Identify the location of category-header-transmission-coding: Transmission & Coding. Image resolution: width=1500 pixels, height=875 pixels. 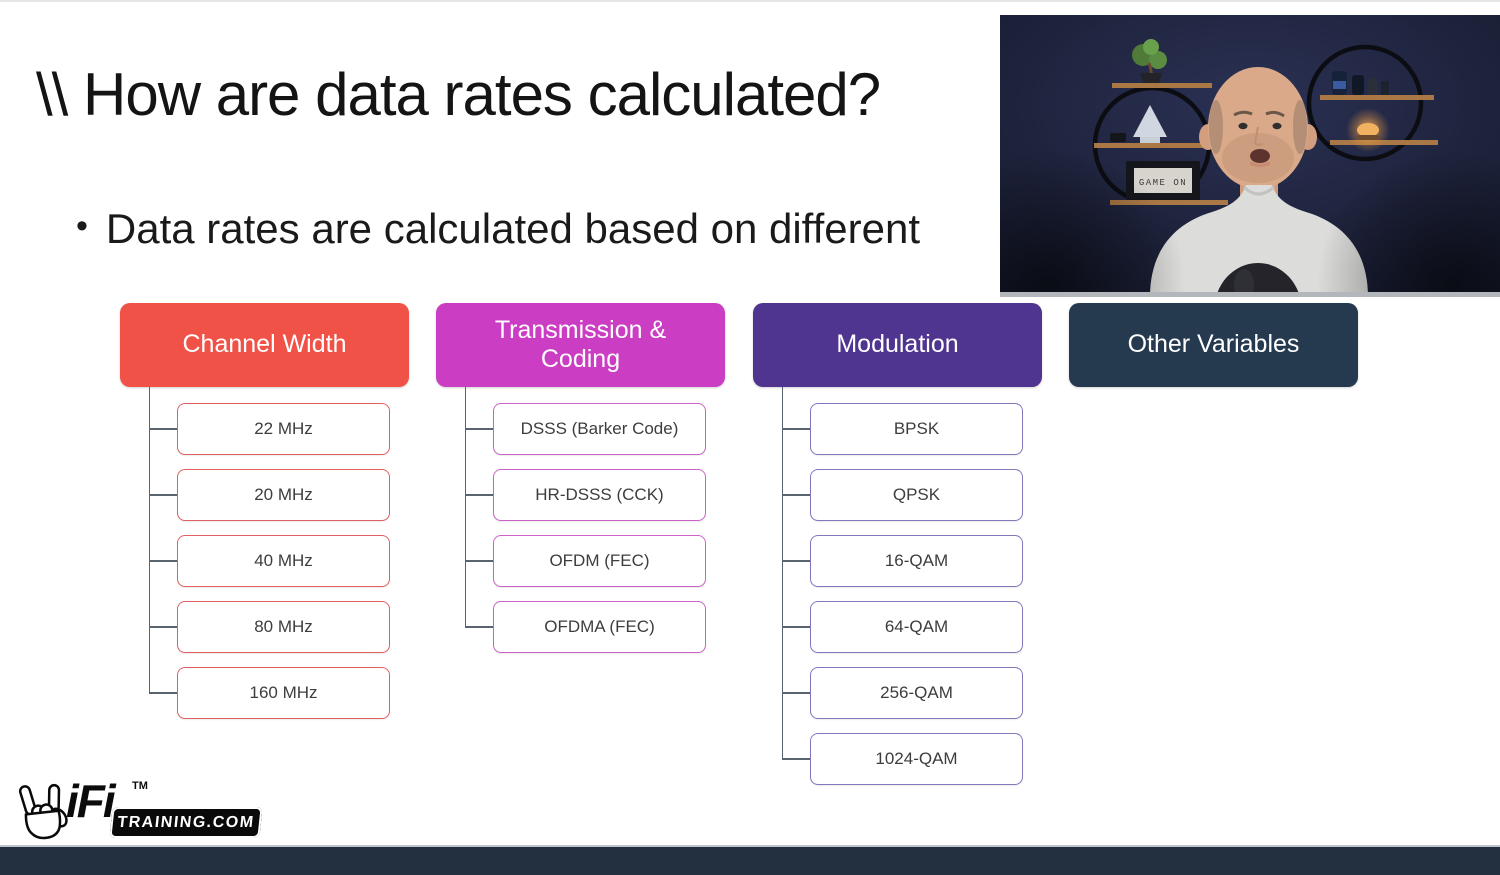
(580, 345).